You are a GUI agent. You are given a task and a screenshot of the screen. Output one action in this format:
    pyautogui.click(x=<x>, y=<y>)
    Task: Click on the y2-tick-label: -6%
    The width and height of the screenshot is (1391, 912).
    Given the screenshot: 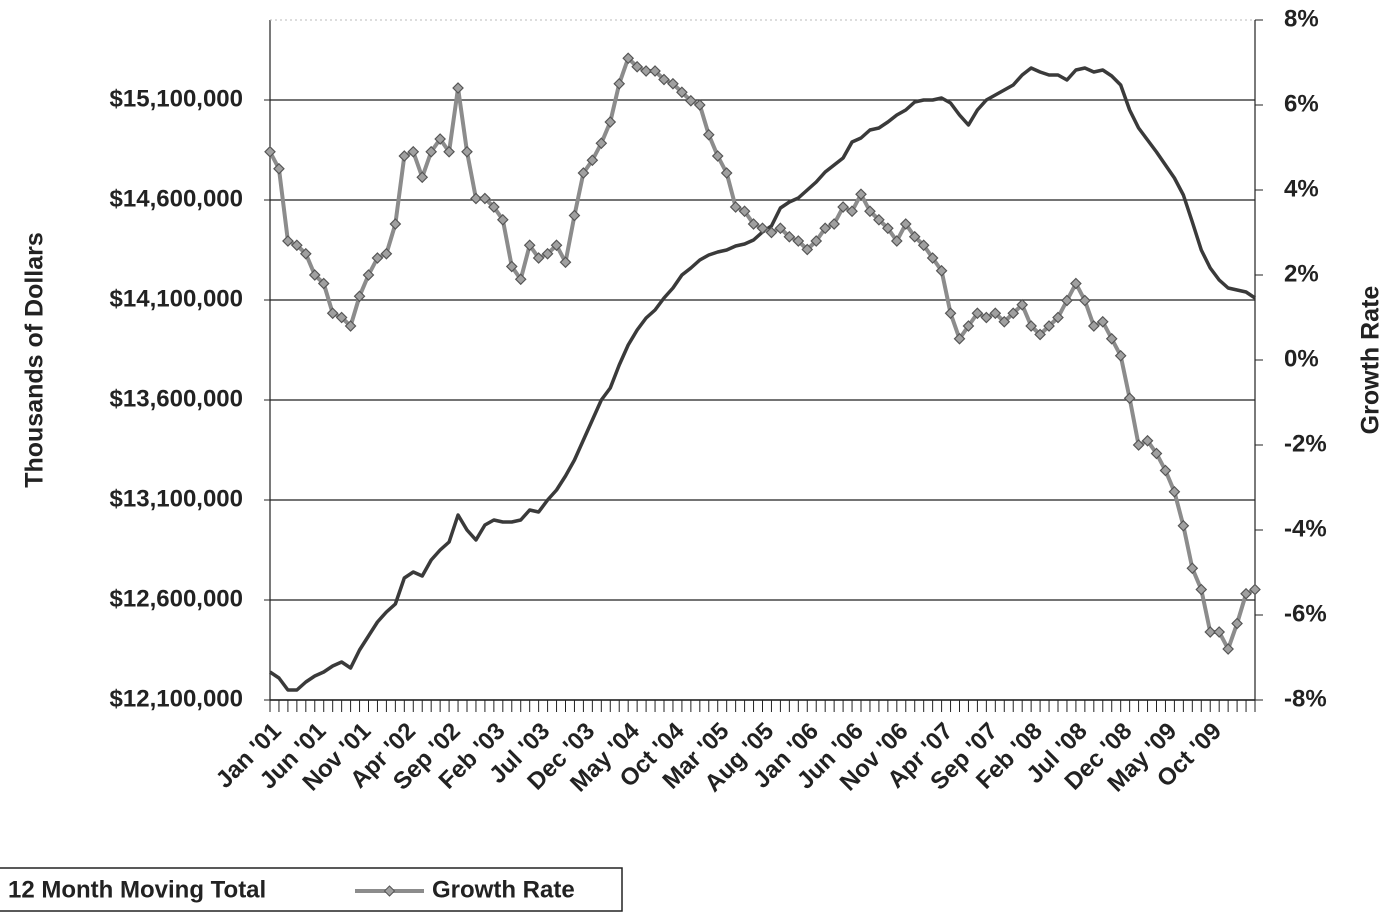 What is the action you would take?
    pyautogui.click(x=1305, y=613)
    